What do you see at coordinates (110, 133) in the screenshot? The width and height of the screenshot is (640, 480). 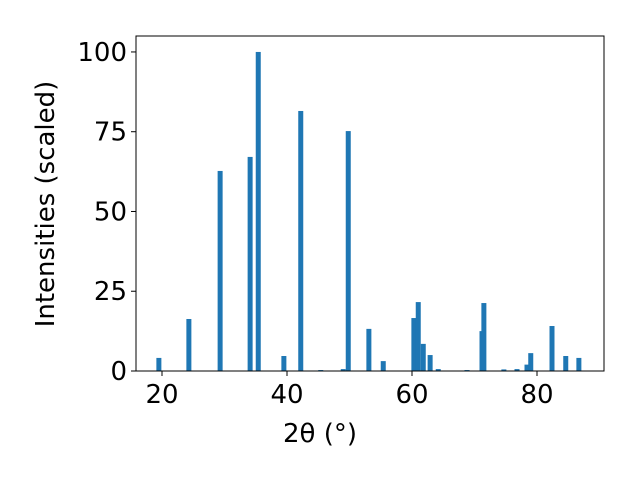 I see `y-tick-label: 75` at bounding box center [110, 133].